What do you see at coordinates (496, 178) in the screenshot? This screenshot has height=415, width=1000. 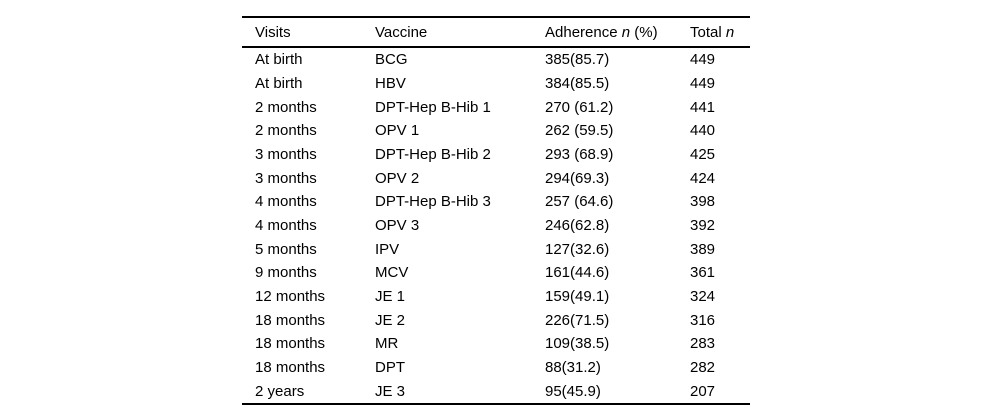 I see `table-row: 3 months OPV 2 294(69.3) 424` at bounding box center [496, 178].